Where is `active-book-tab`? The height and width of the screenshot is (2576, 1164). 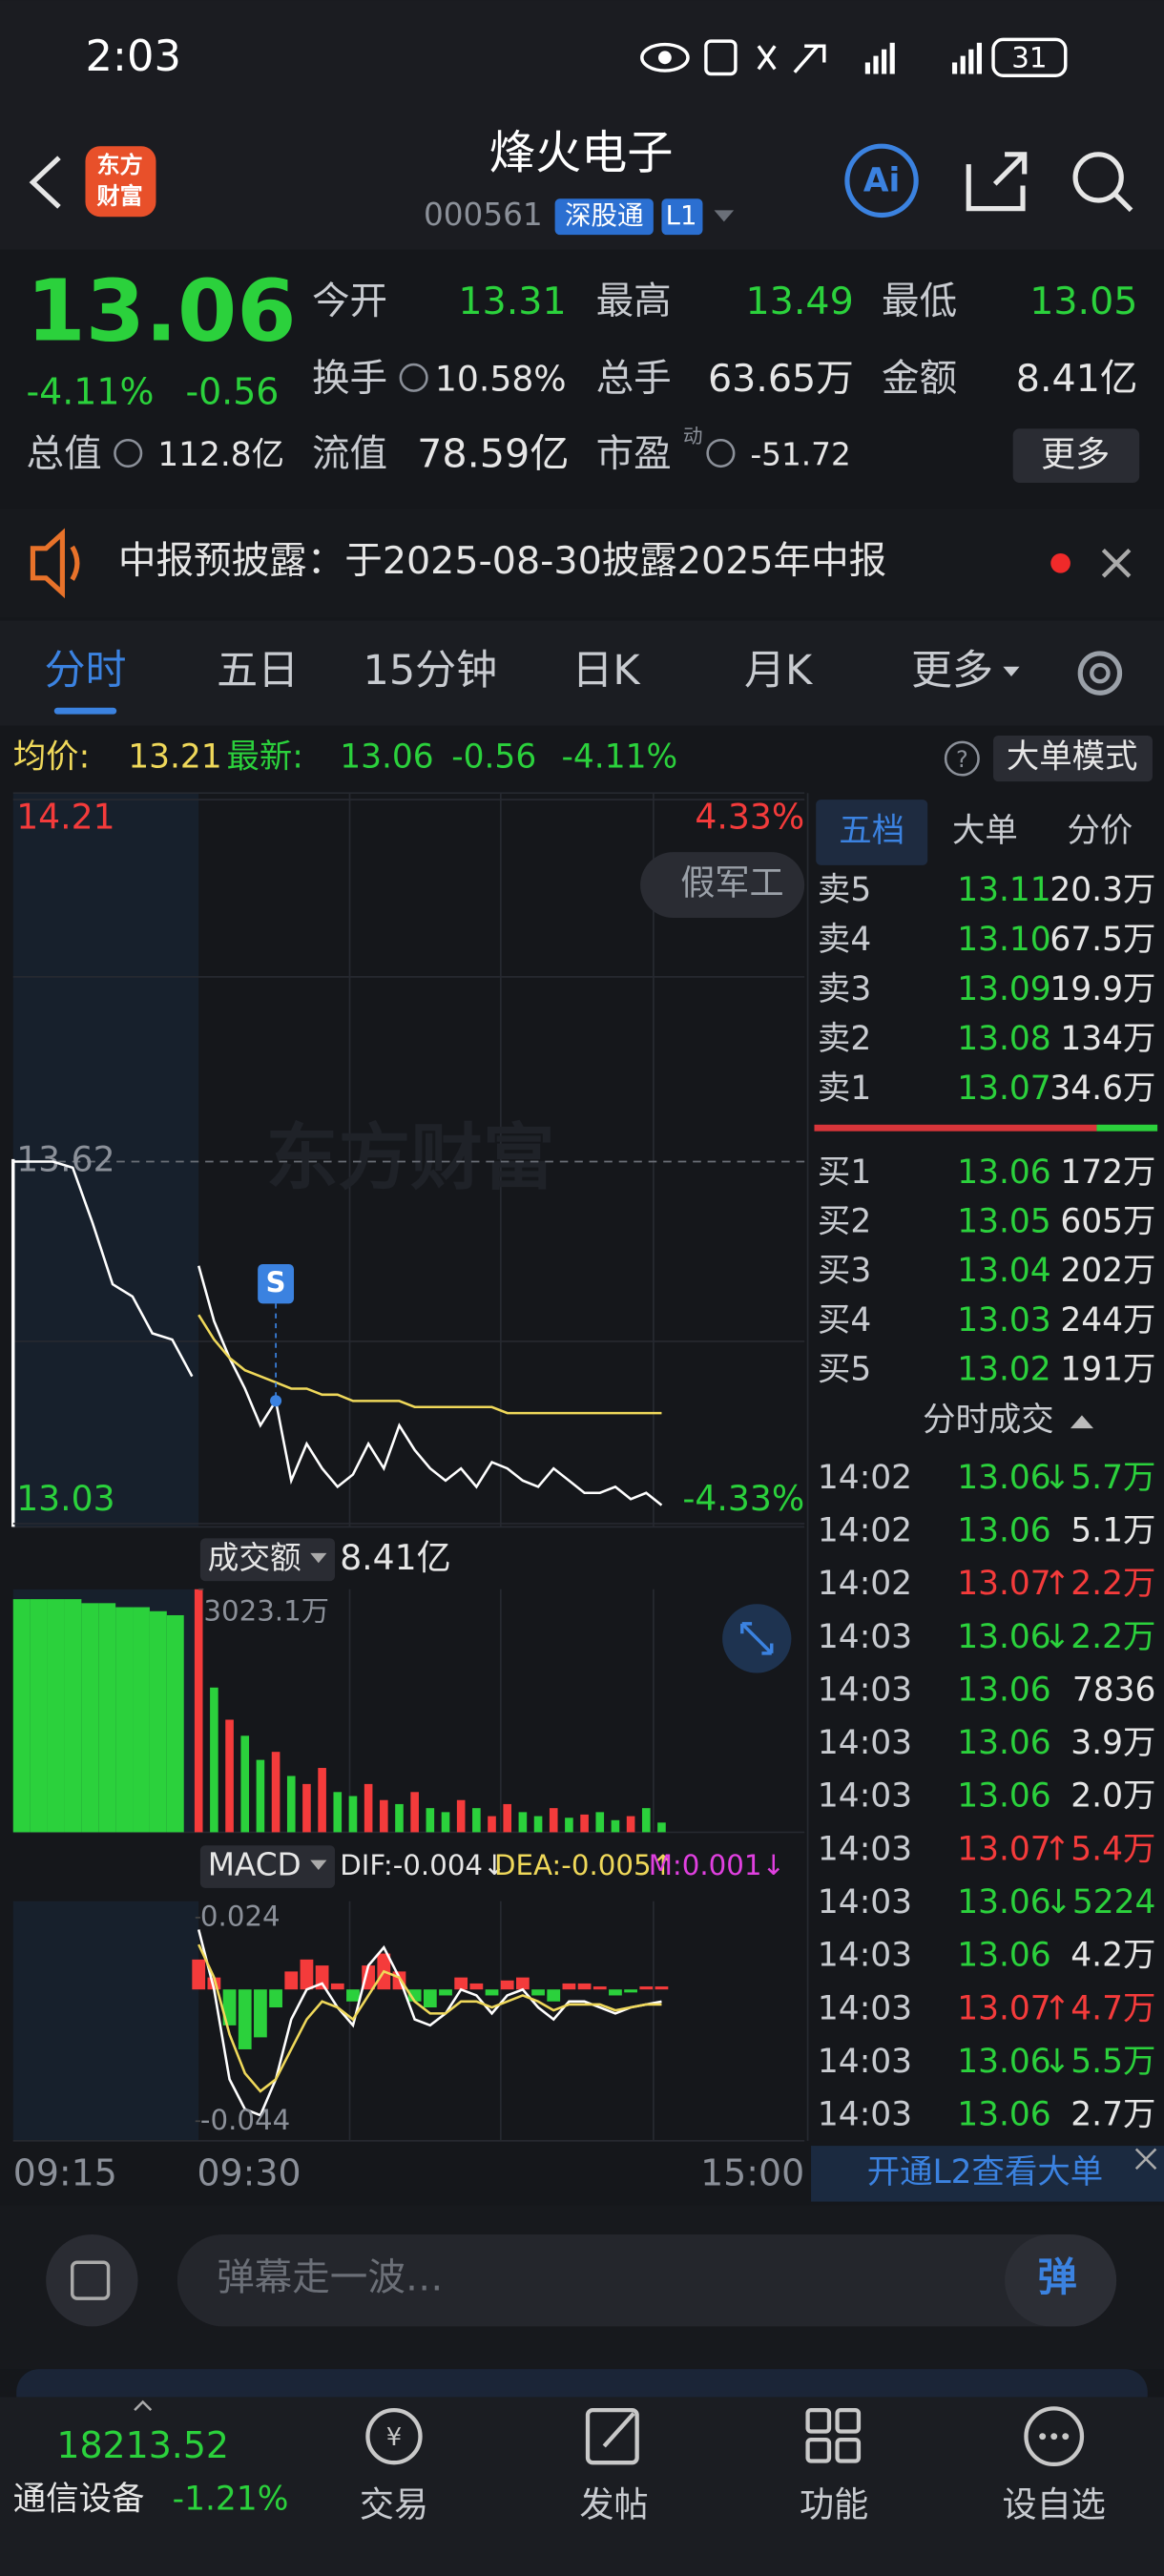 active-book-tab is located at coordinates (872, 832).